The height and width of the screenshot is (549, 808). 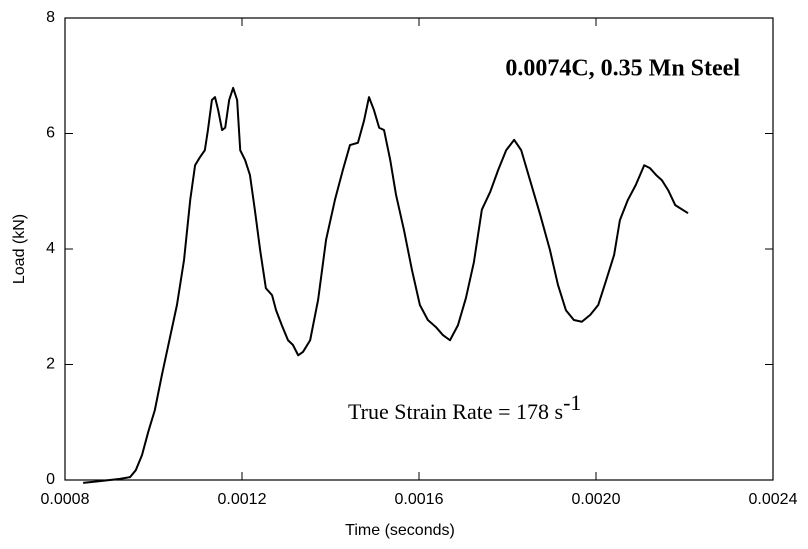 What do you see at coordinates (50, 248) in the screenshot?
I see `y-tick-label: 4` at bounding box center [50, 248].